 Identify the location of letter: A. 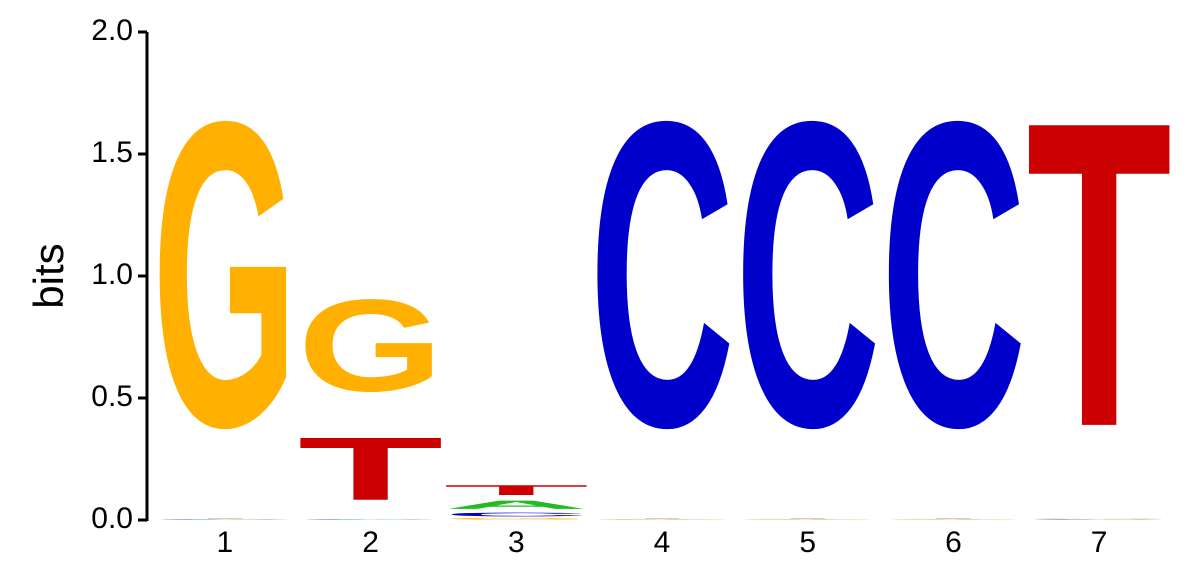
(516, 504).